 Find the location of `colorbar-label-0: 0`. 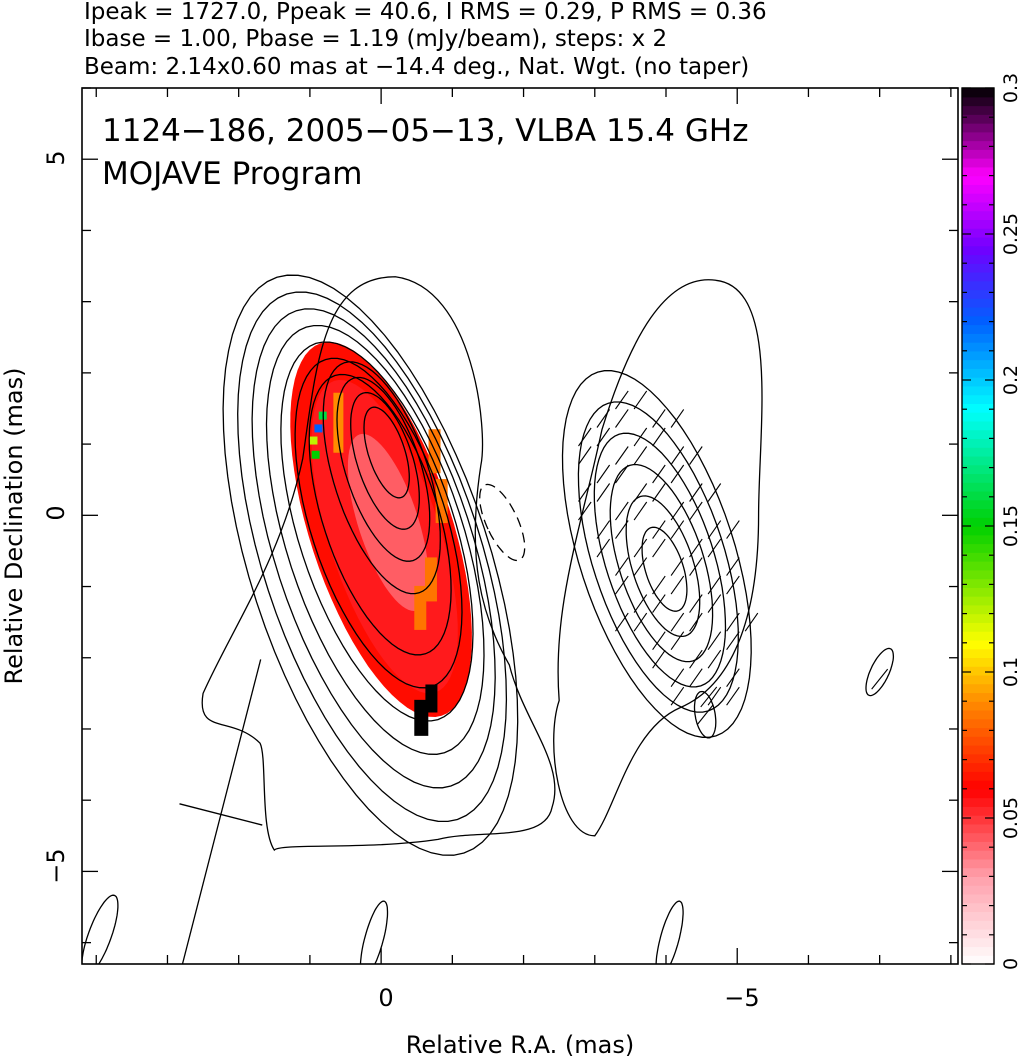

colorbar-label-0: 0 is located at coordinates (1011, 964).